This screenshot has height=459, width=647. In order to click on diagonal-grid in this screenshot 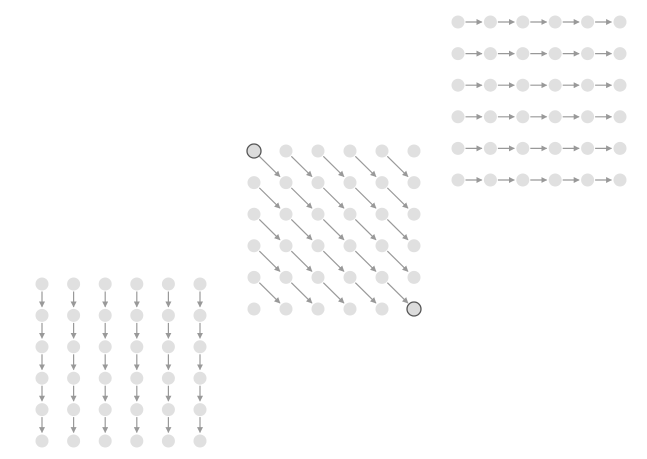, I will do `click(334, 230)`.